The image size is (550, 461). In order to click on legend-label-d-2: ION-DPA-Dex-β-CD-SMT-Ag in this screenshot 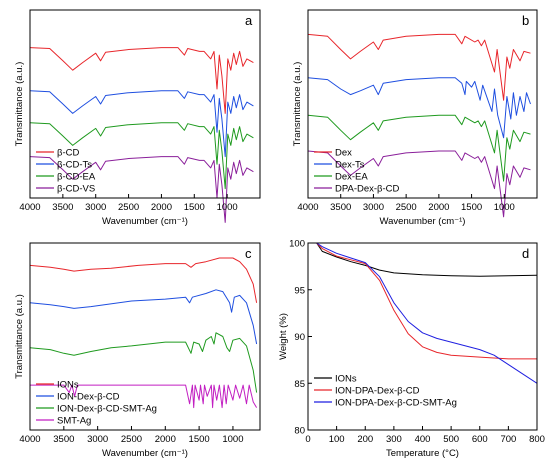, I will do `click(396, 403)`.